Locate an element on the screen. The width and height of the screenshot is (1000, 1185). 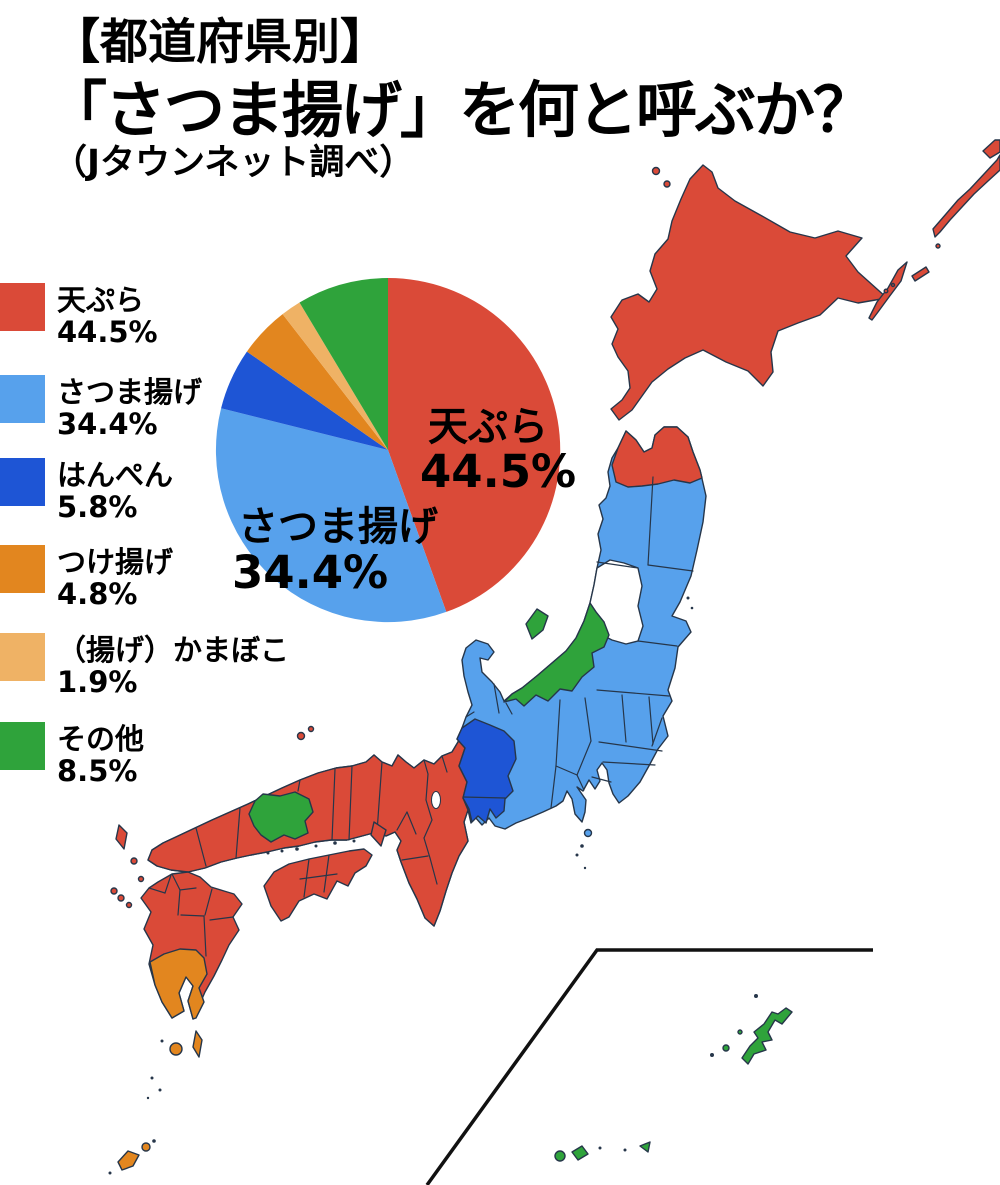
pie-label-satsumaage-name: さつま揚げ is located at coordinates (338, 527).